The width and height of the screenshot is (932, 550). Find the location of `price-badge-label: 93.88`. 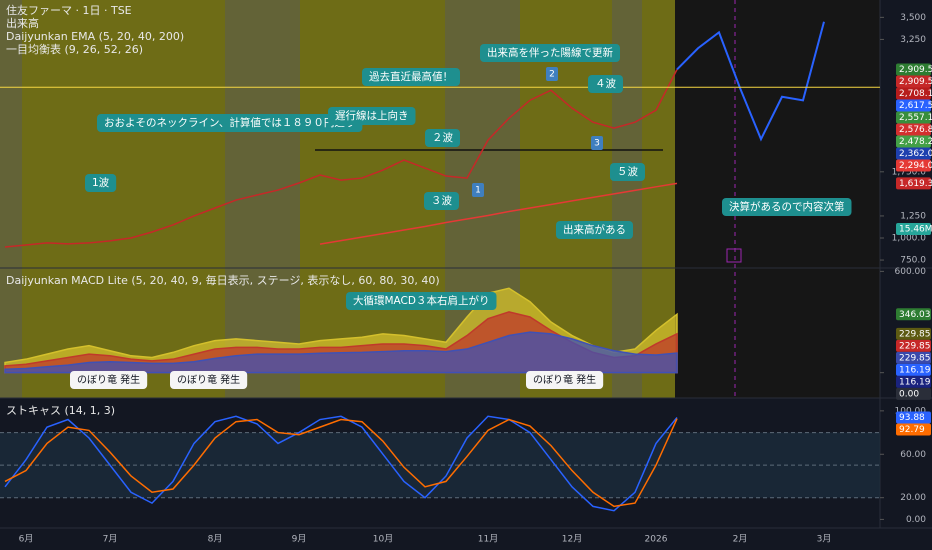

price-badge-label: 93.88 is located at coordinates (912, 418).